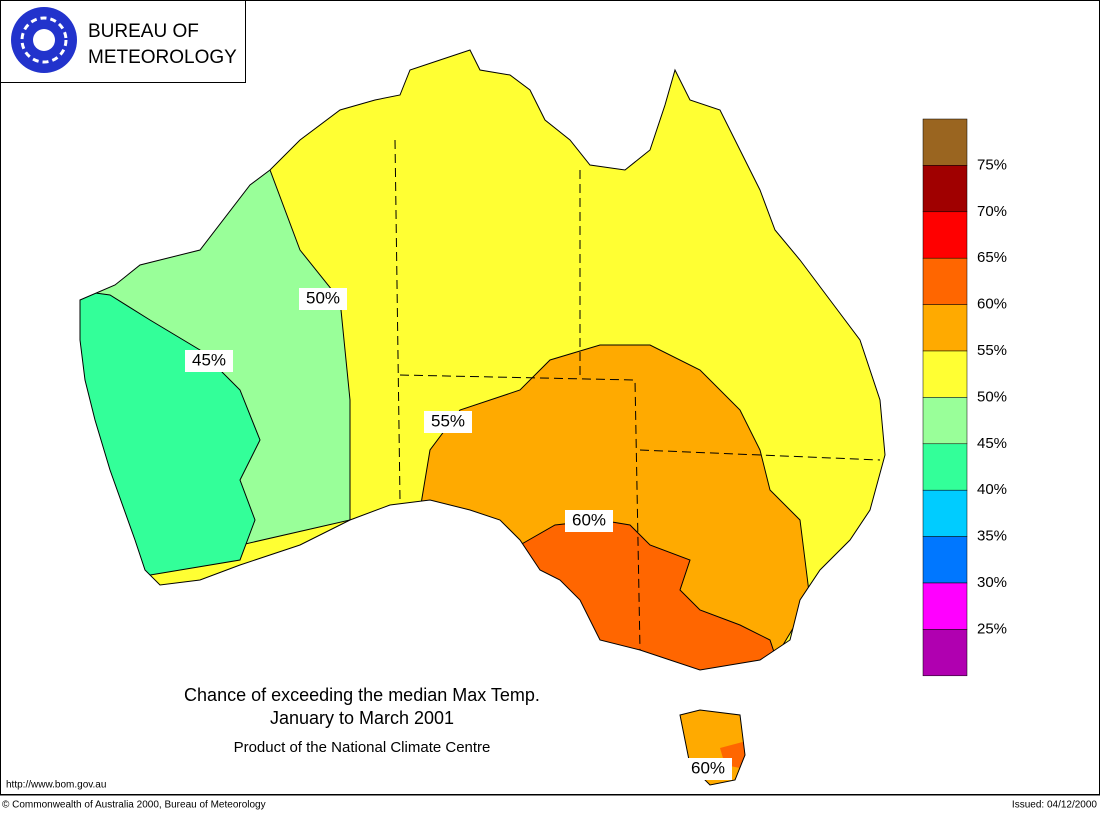 The width and height of the screenshot is (1100, 813). I want to click on url: http://www.bom.gov.au, so click(56, 785).